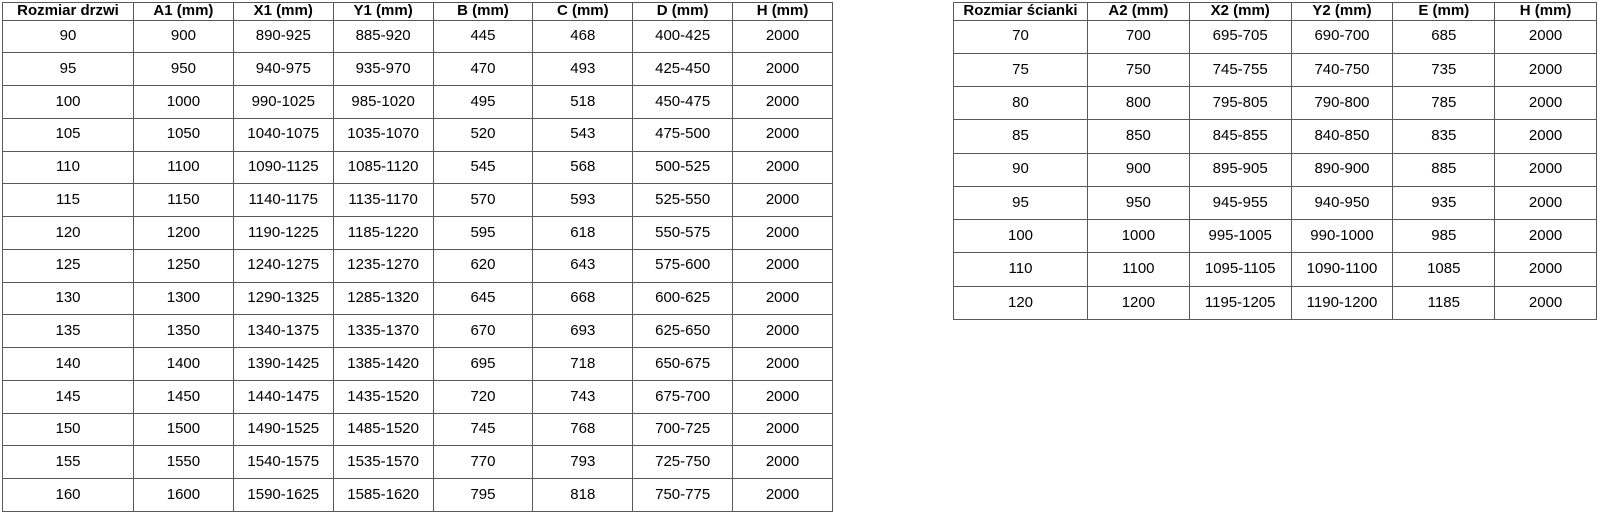  Describe the element at coordinates (1444, 269) in the screenshot. I see `table-cell: 1085` at that location.